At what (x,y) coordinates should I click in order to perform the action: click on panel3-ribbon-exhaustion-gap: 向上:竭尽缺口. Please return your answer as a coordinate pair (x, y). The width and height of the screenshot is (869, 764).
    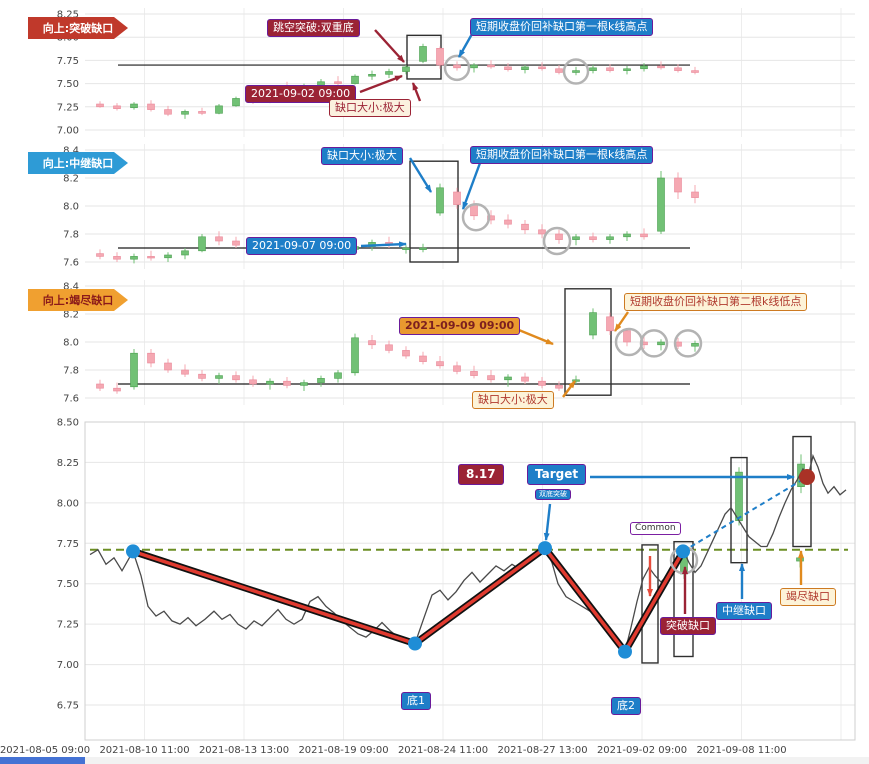
    Looking at the image, I should click on (78, 300).